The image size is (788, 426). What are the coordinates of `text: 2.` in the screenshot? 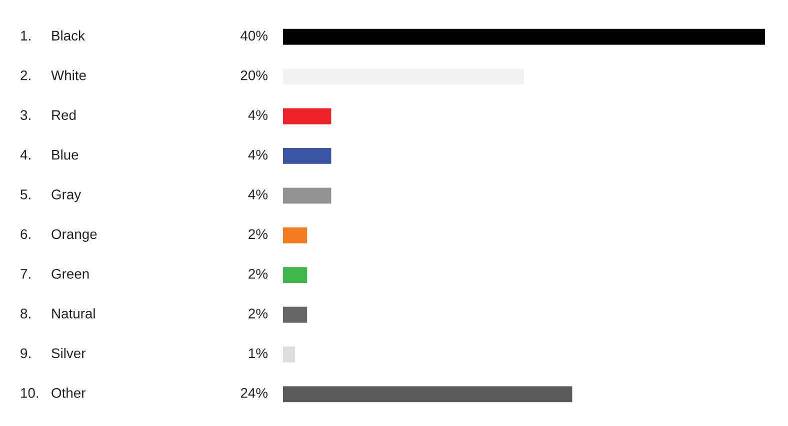 It's located at (25, 75).